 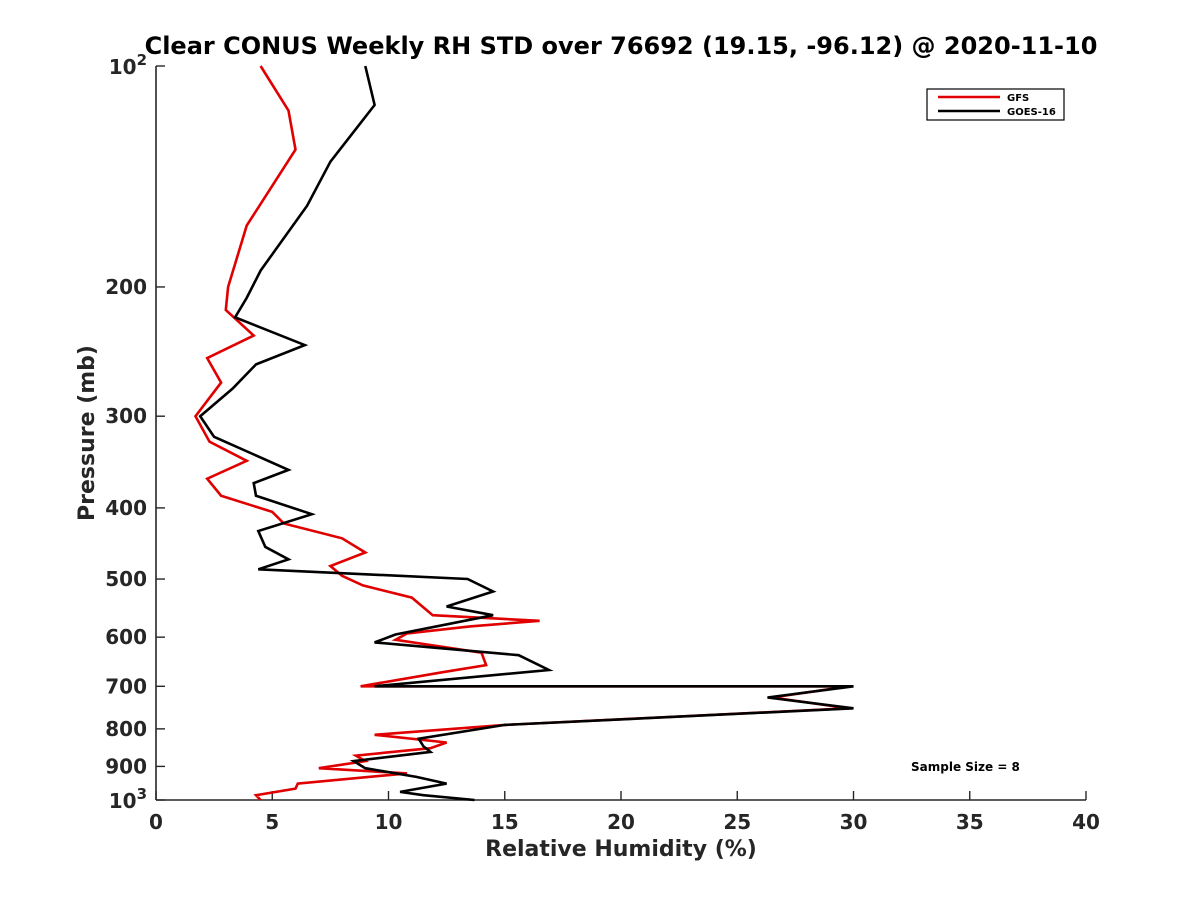 I want to click on x-tick-label: 30, so click(x=854, y=822).